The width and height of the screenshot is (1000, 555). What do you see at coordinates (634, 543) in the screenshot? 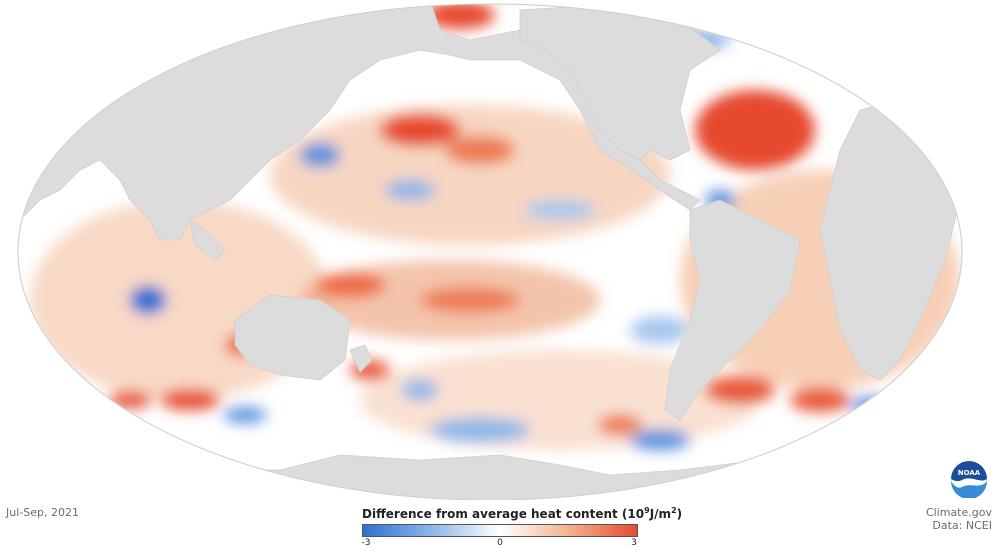
I see `legend-tick-max: 3` at bounding box center [634, 543].